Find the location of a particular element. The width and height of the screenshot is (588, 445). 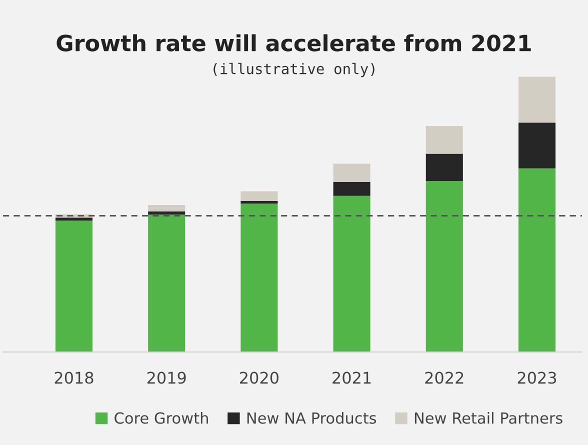

legend-label: New NA Products is located at coordinates (311, 418).